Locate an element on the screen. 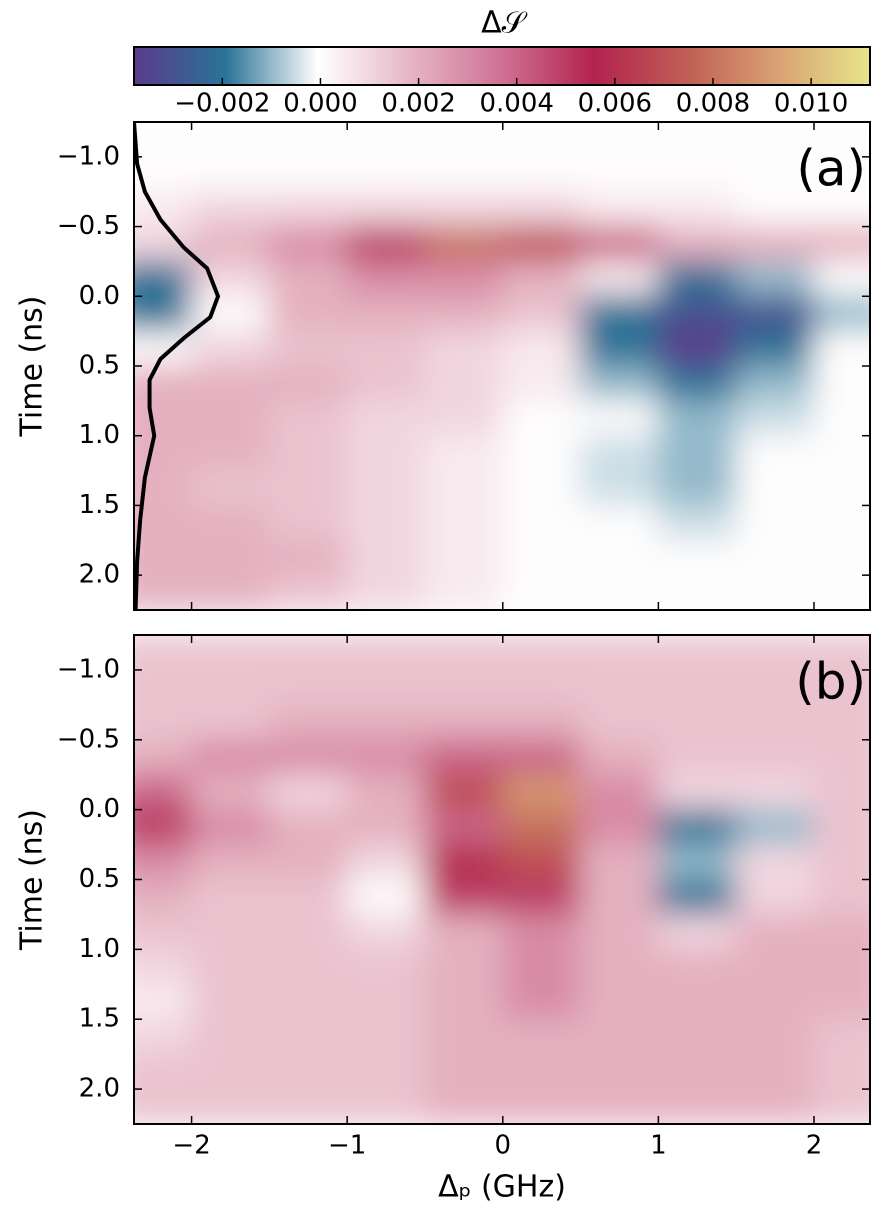  panel-label: (b) is located at coordinates (830, 682).